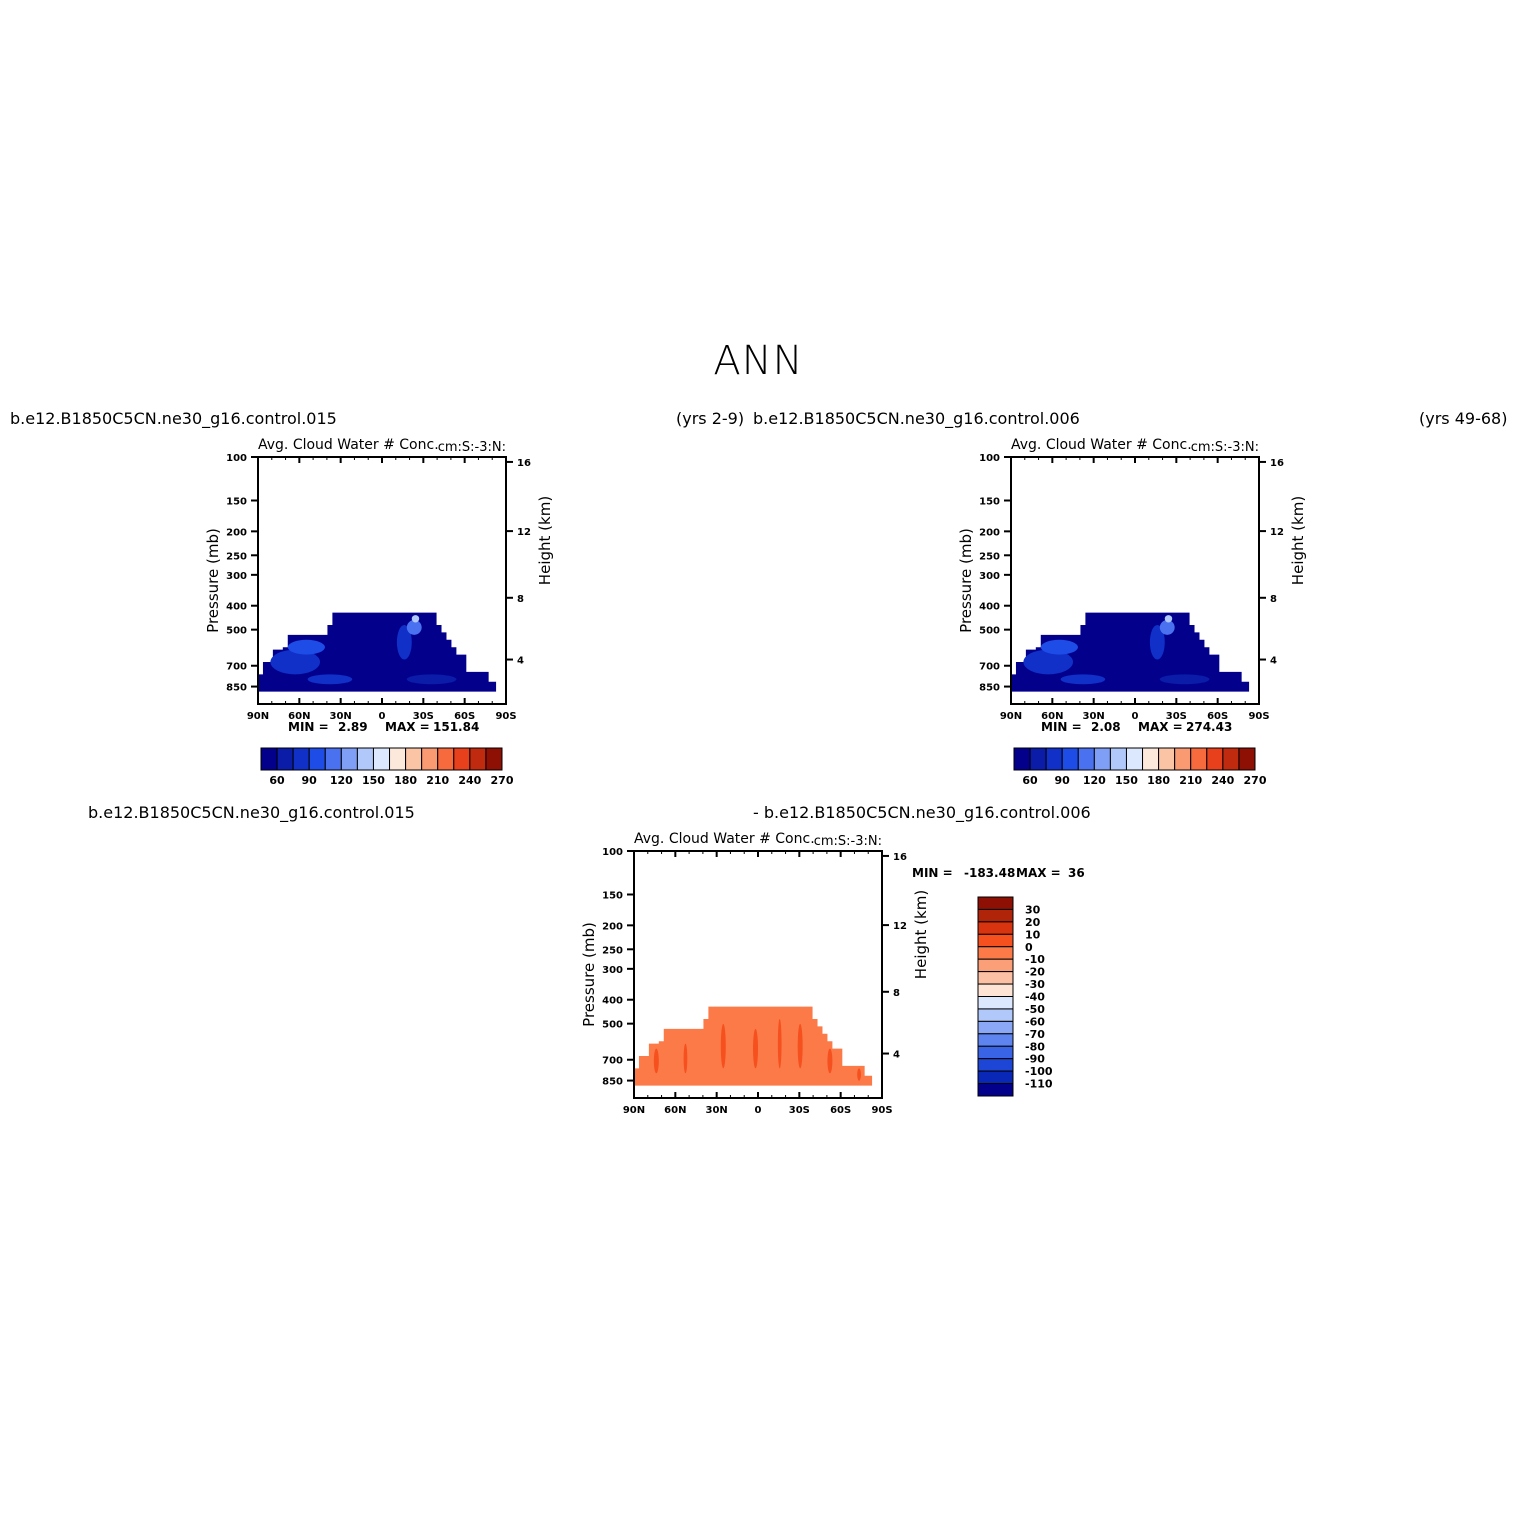 The image size is (1517, 1516). What do you see at coordinates (900, 857) in the screenshot?
I see `y-right-tick-label: 16` at bounding box center [900, 857].